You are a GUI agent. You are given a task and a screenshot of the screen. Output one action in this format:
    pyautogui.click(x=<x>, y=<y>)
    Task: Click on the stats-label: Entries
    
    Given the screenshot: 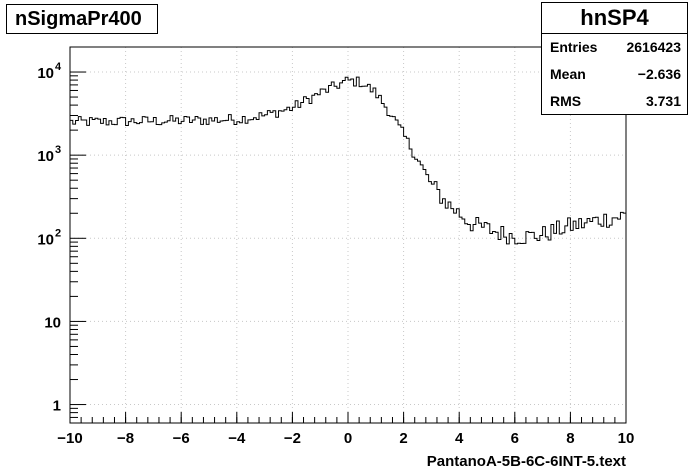 What is the action you would take?
    pyautogui.click(x=574, y=47)
    